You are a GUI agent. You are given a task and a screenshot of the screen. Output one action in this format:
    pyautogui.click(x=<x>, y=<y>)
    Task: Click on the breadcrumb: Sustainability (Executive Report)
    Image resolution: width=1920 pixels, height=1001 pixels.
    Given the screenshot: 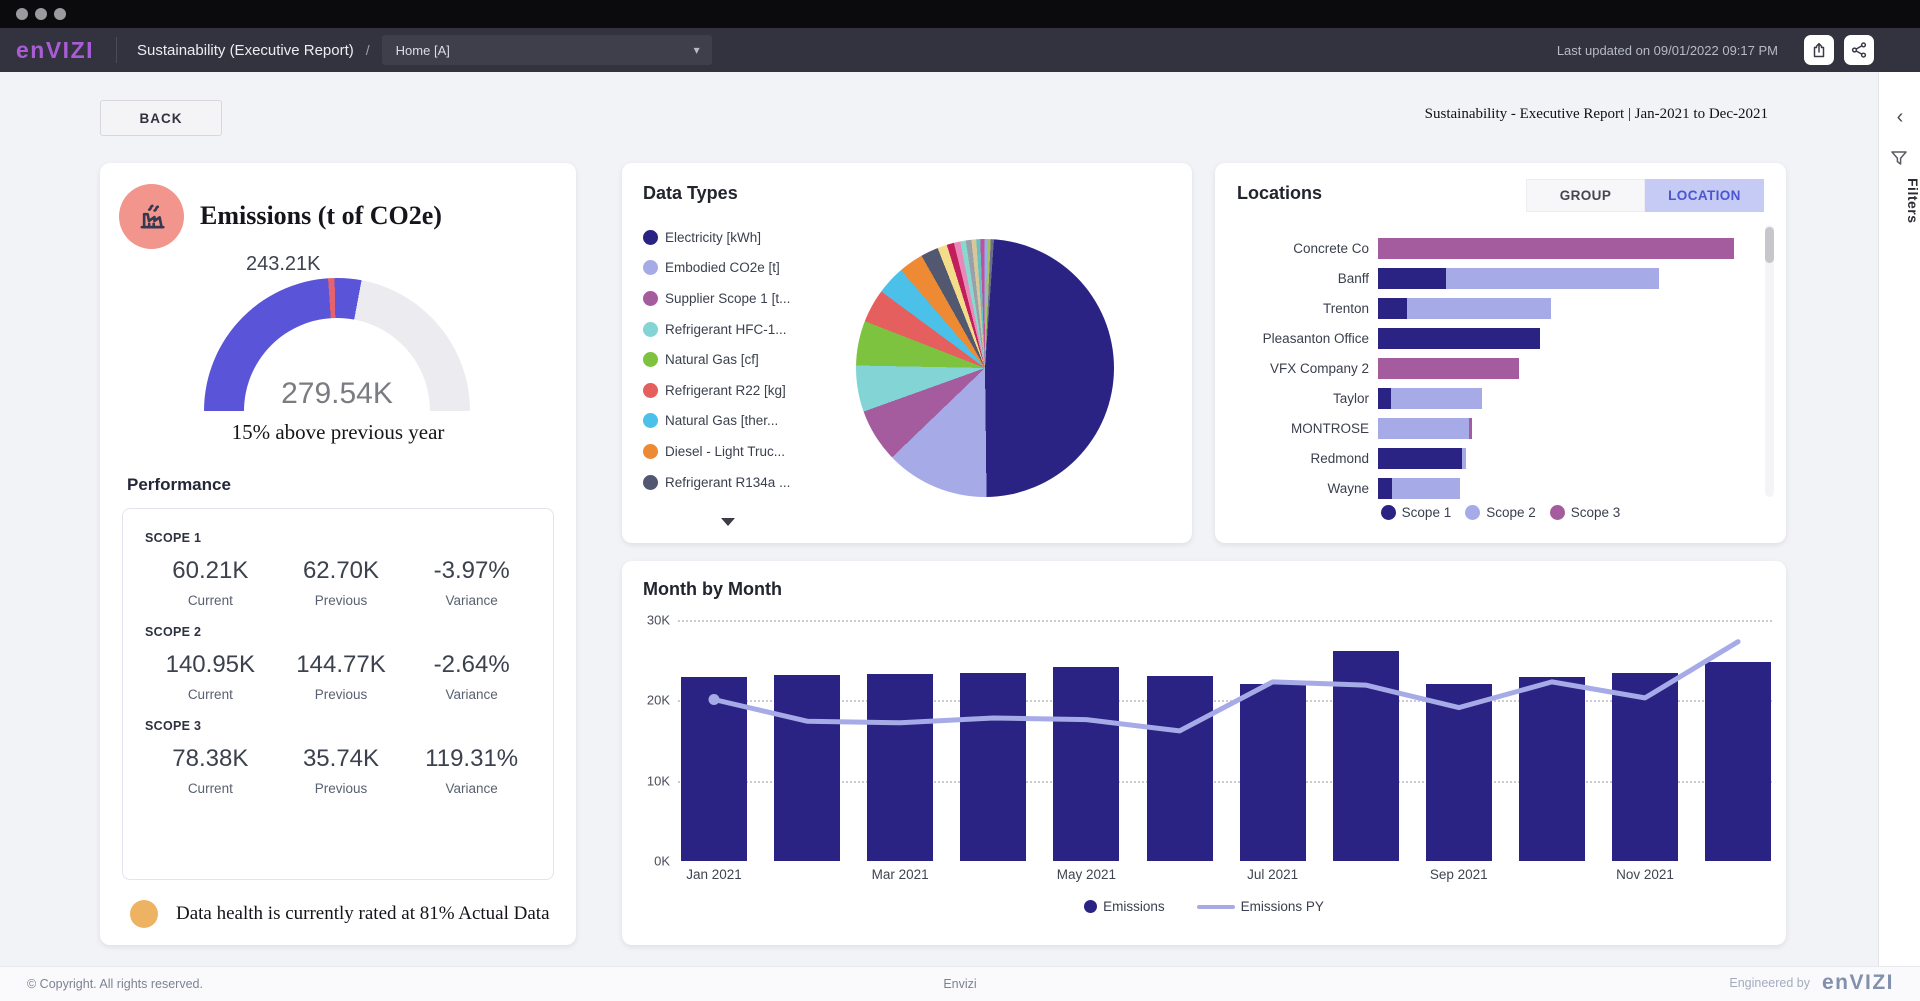 What is the action you would take?
    pyautogui.click(x=245, y=50)
    